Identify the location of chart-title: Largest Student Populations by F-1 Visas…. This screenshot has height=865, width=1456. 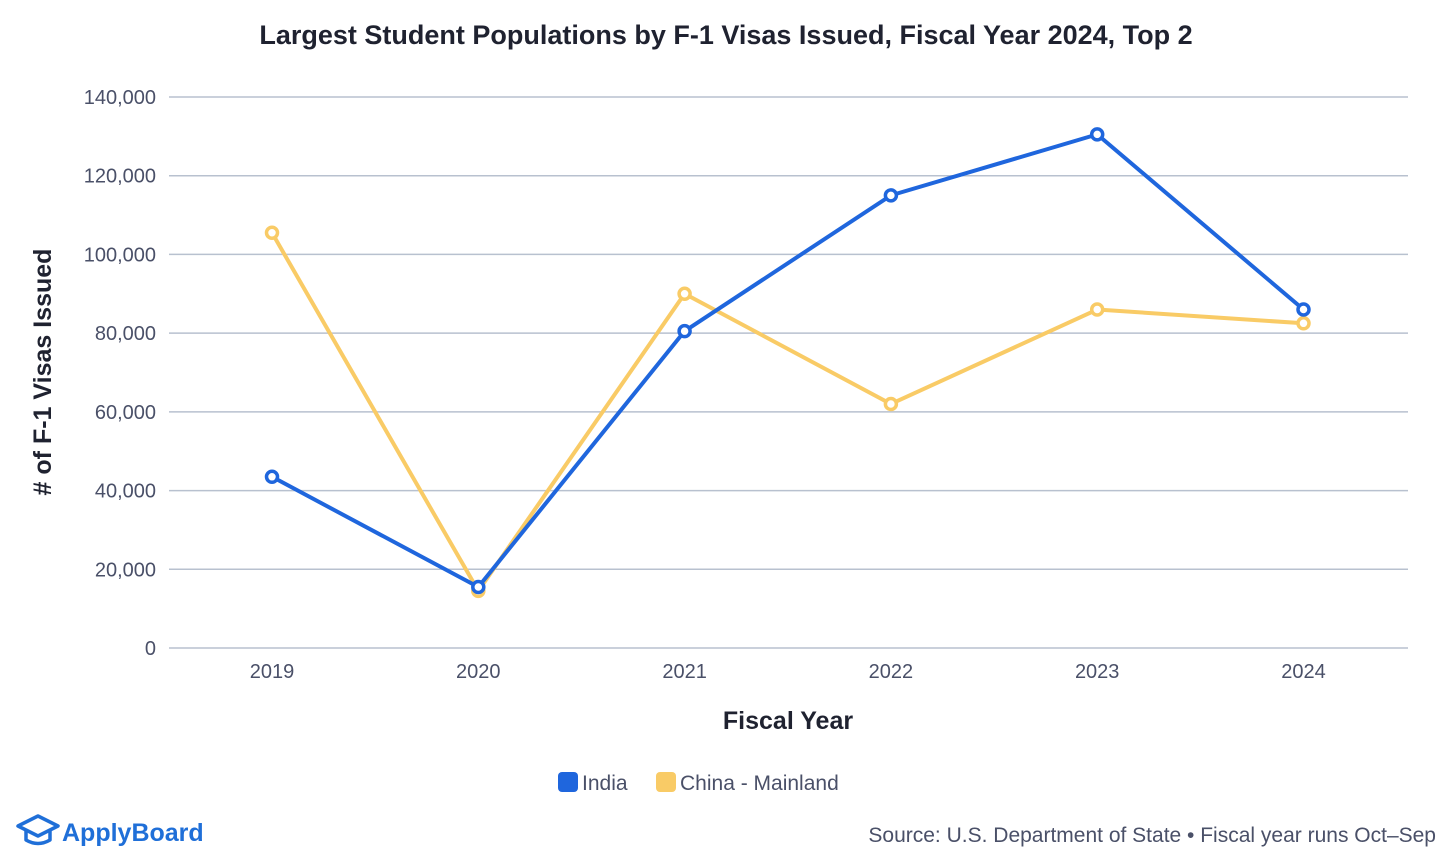
(725, 35).